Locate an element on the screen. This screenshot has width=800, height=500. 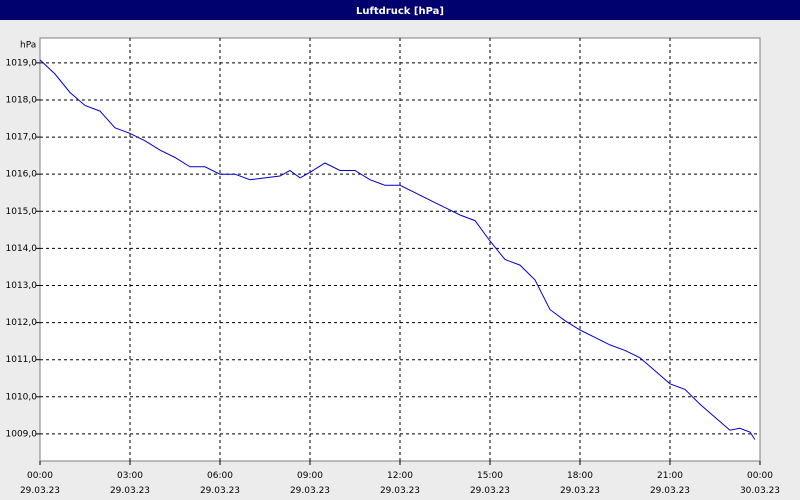
y-tick-label: 1010,0 is located at coordinates (22, 397).